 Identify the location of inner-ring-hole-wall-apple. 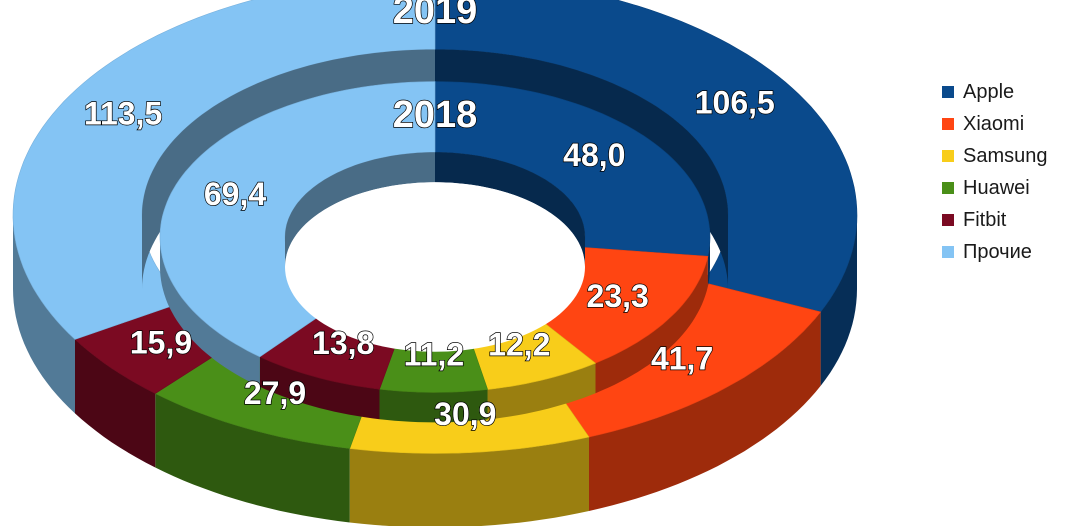
(510, 209).